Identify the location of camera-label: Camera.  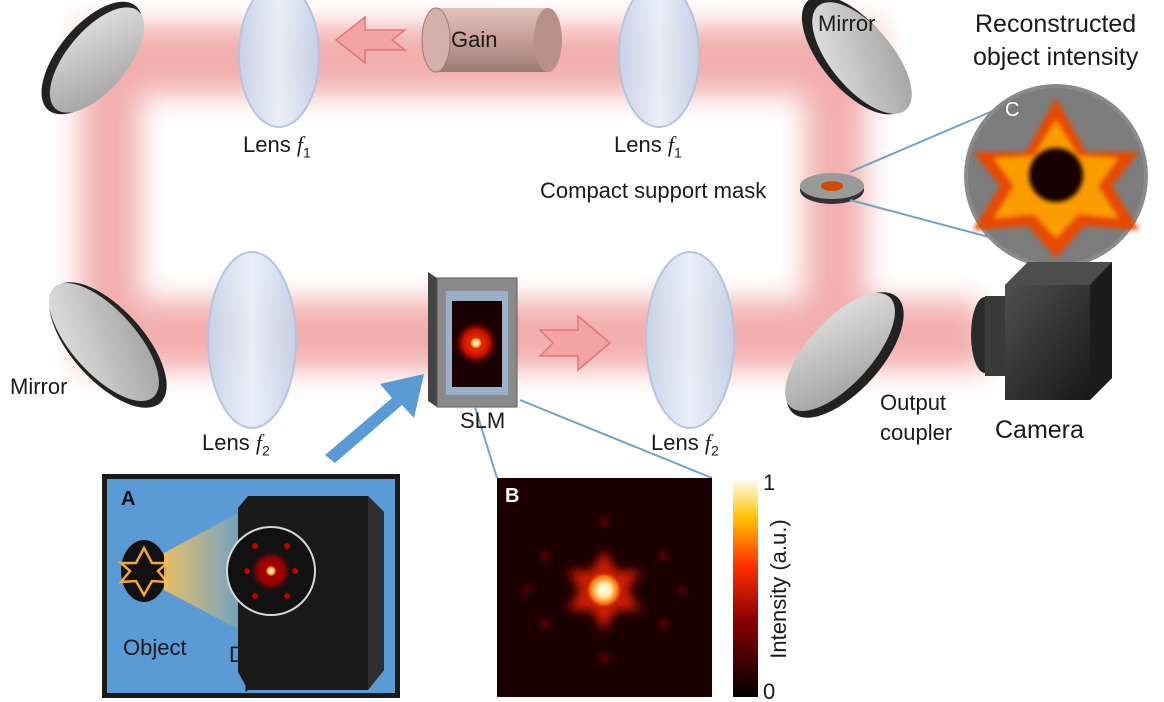
(1039, 430).